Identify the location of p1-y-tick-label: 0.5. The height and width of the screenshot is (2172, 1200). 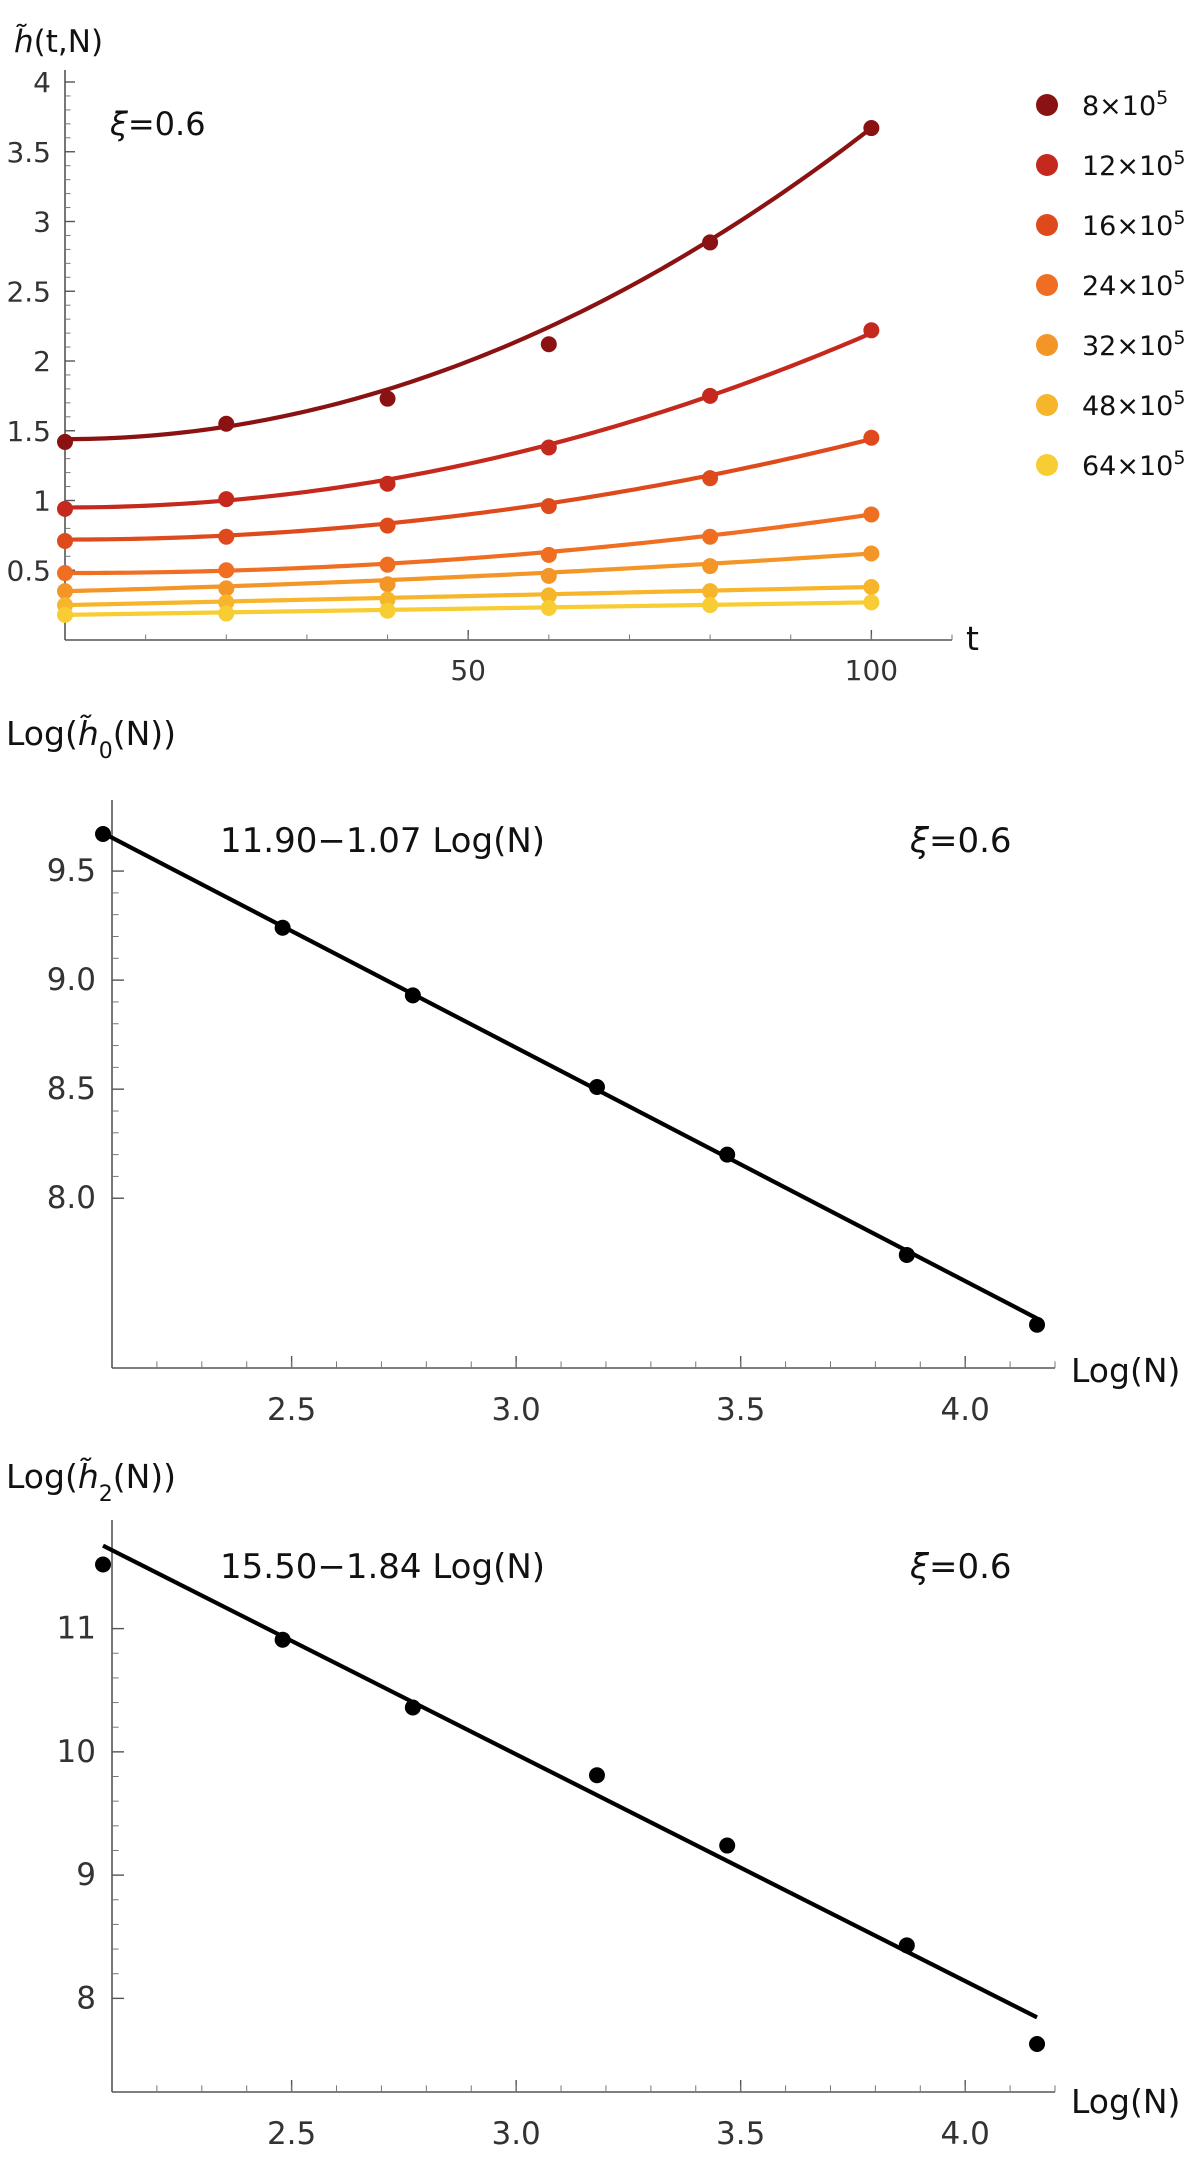
(28, 570).